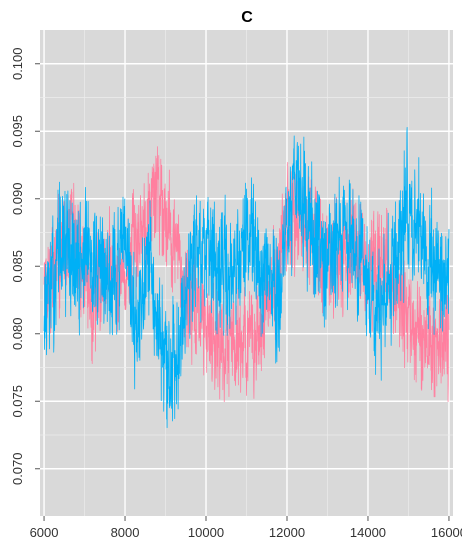 The image size is (462, 556). What do you see at coordinates (44, 532) in the screenshot?
I see `x-tick-label: 6000` at bounding box center [44, 532].